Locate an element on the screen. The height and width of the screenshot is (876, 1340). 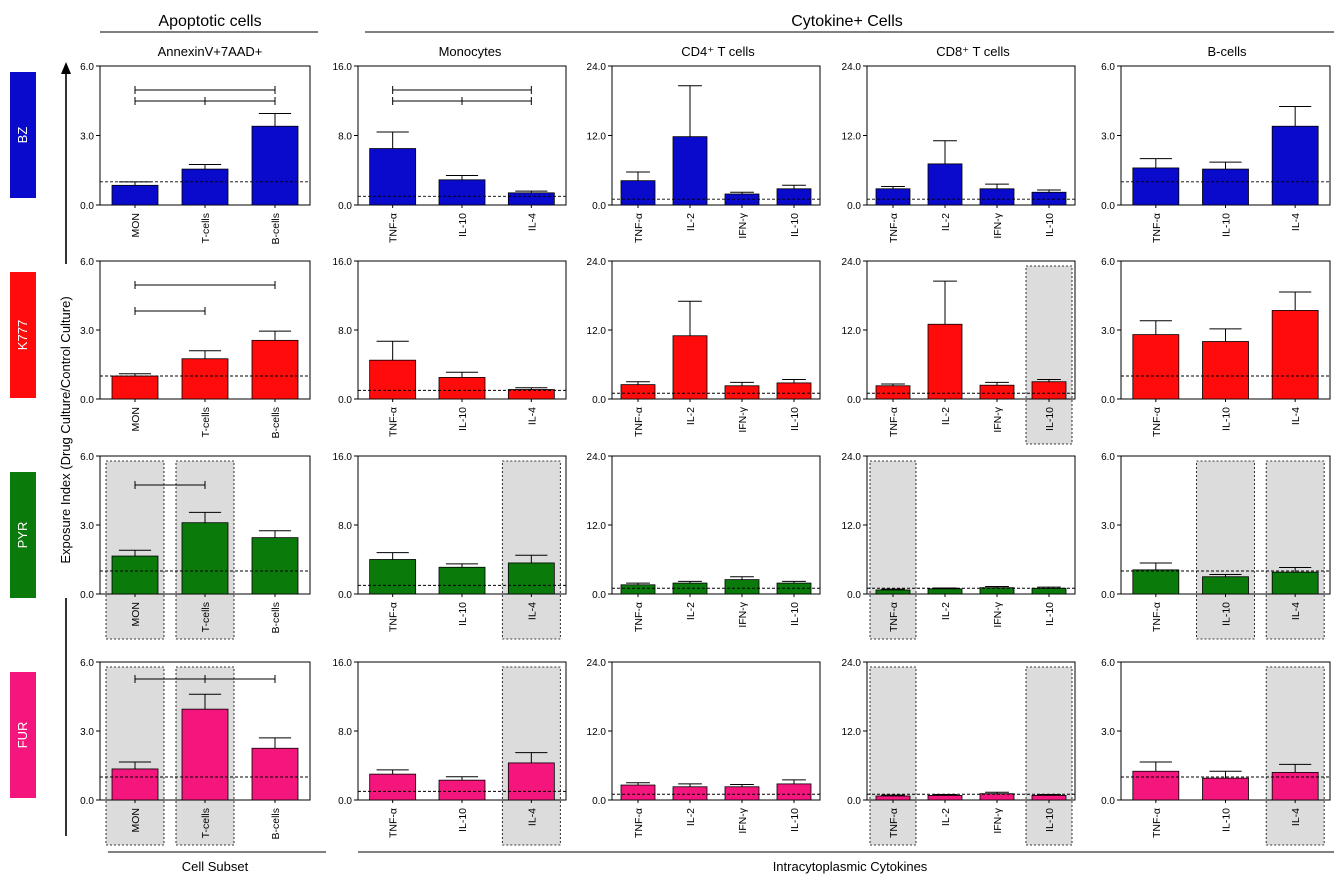
drug-label-pyr: PYR is located at coordinates (22, 535).